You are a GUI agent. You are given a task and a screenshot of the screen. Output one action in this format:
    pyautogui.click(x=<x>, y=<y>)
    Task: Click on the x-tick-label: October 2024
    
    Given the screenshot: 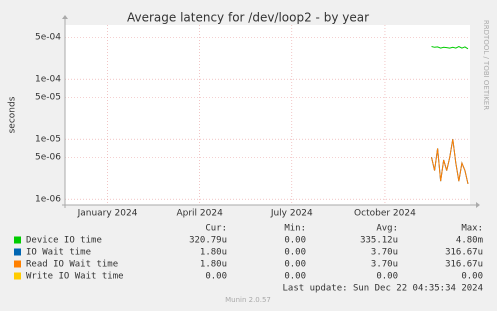 What is the action you would take?
    pyautogui.click(x=385, y=214)
    